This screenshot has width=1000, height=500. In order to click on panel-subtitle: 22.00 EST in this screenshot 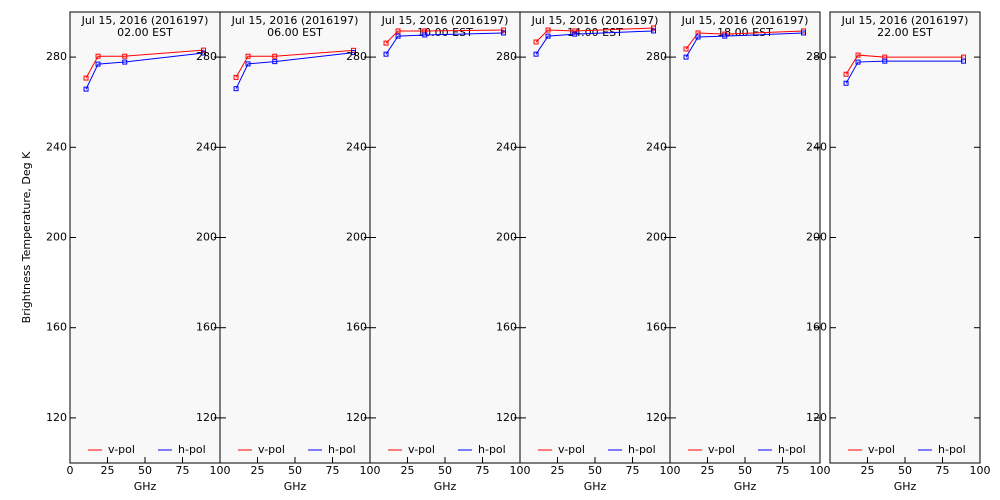, I will do `click(905, 32)`.